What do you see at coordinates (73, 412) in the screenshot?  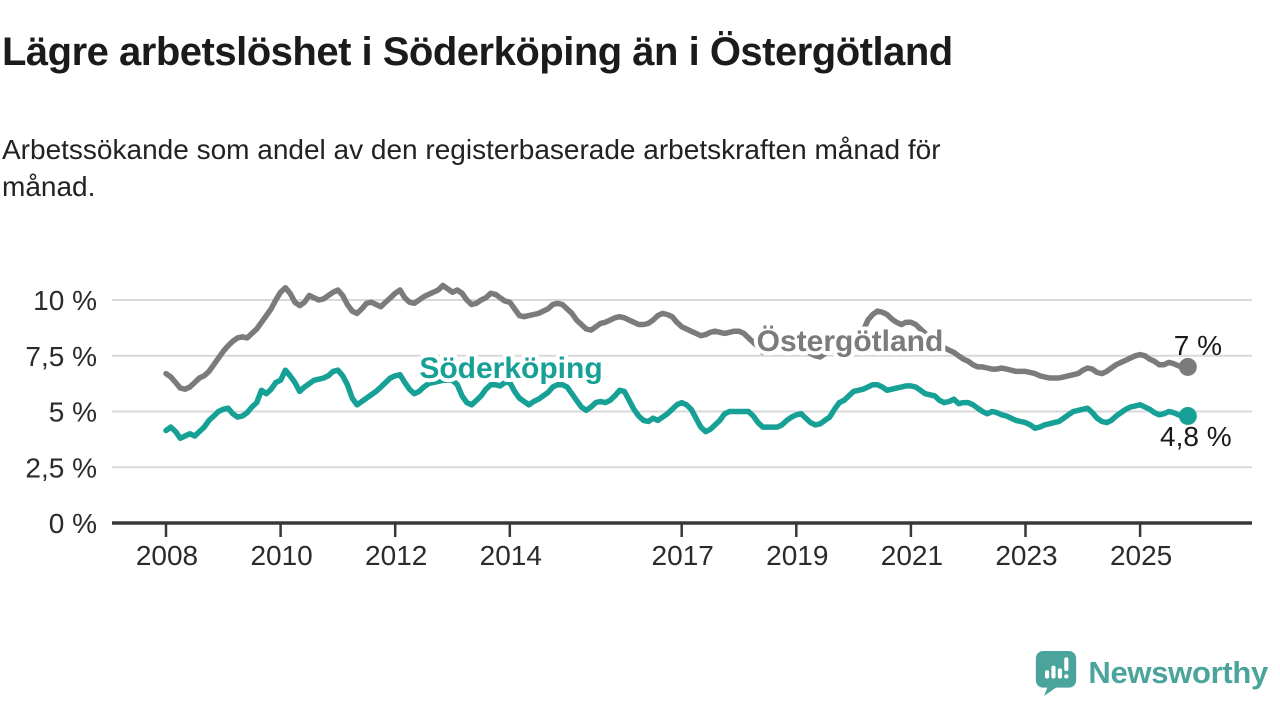 I see `y-axis-label-5: 5 %` at bounding box center [73, 412].